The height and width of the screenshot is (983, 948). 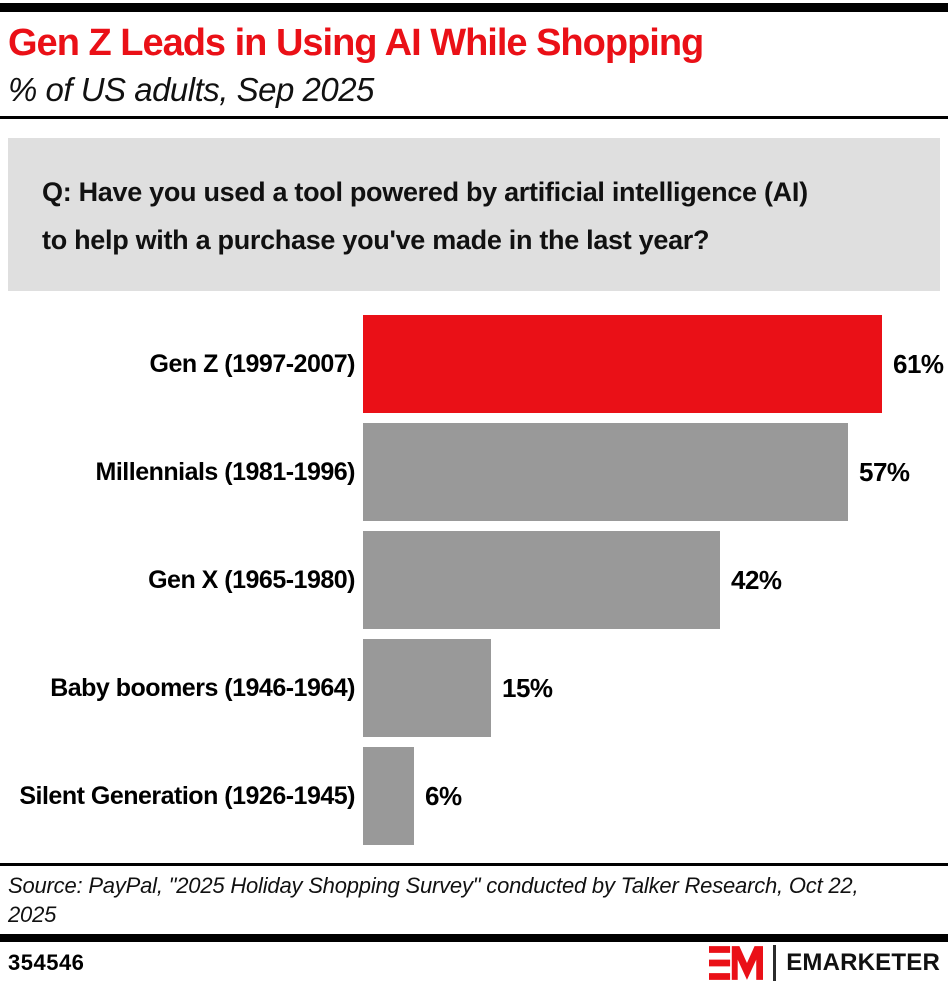 What do you see at coordinates (775, 962) in the screenshot?
I see `logo-separator` at bounding box center [775, 962].